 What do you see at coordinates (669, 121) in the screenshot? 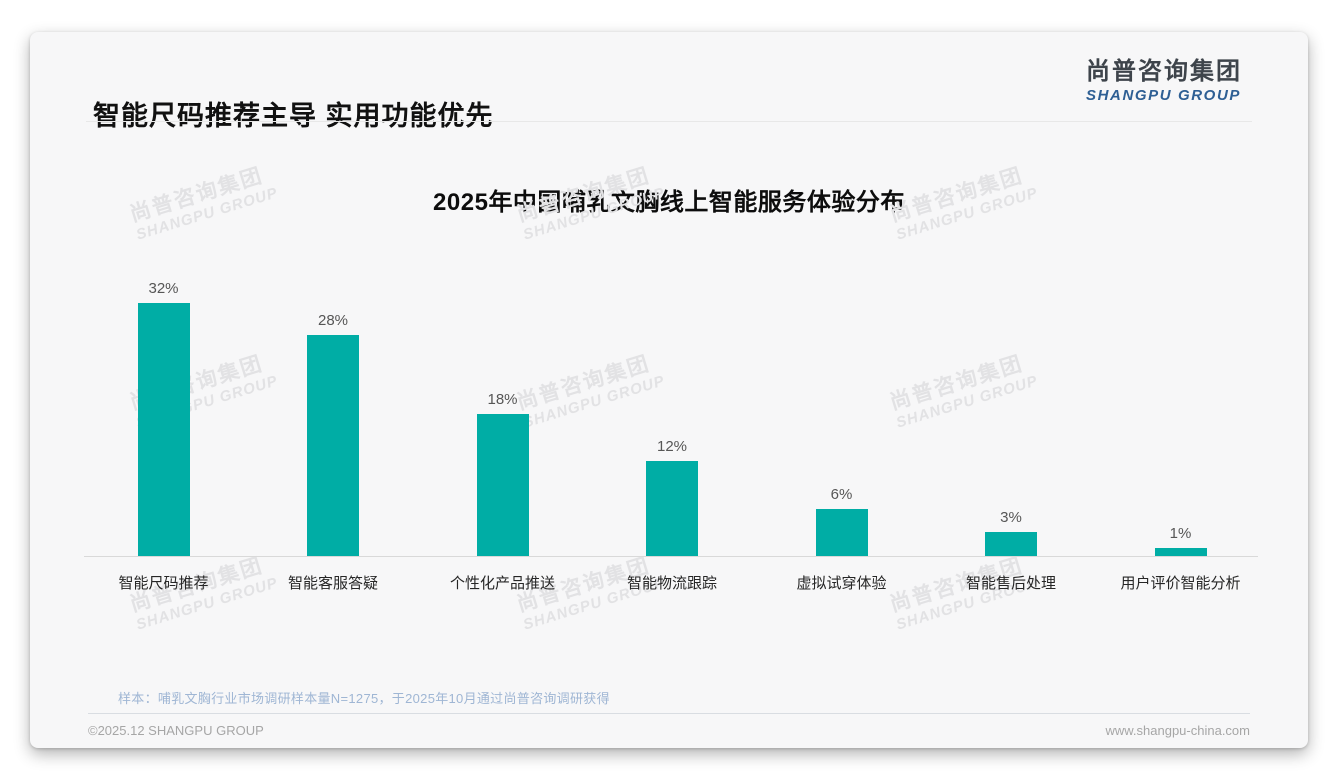
I see `header-divider` at bounding box center [669, 121].